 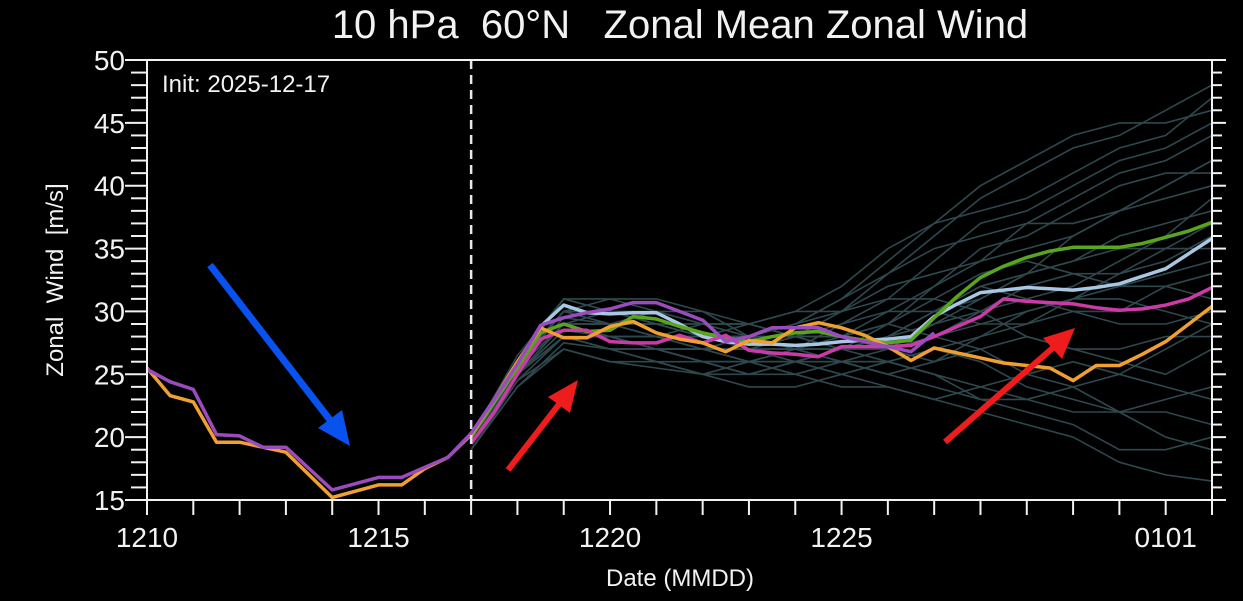 I want to click on y-tick-label: 45, so click(x=109, y=123).